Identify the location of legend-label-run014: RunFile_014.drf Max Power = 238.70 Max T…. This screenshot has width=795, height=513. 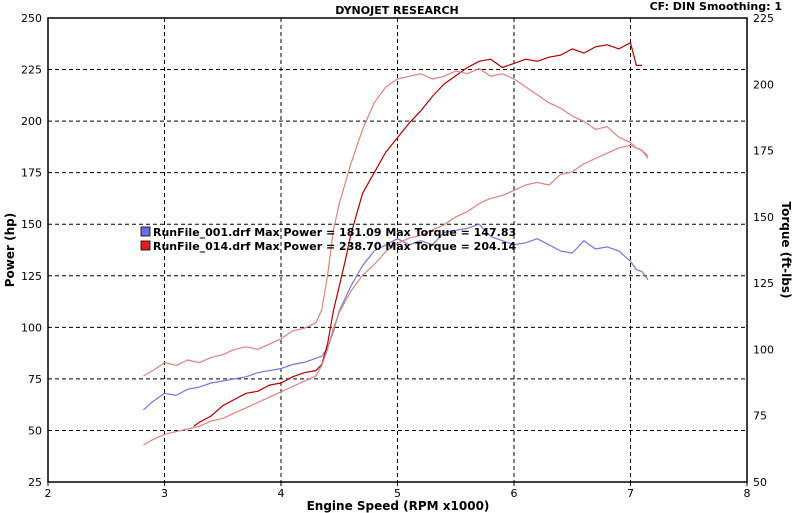
(334, 246).